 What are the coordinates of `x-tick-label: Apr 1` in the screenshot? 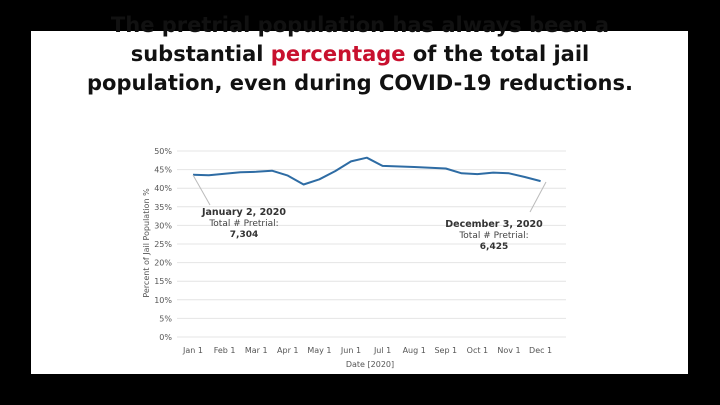 It's located at (287, 350).